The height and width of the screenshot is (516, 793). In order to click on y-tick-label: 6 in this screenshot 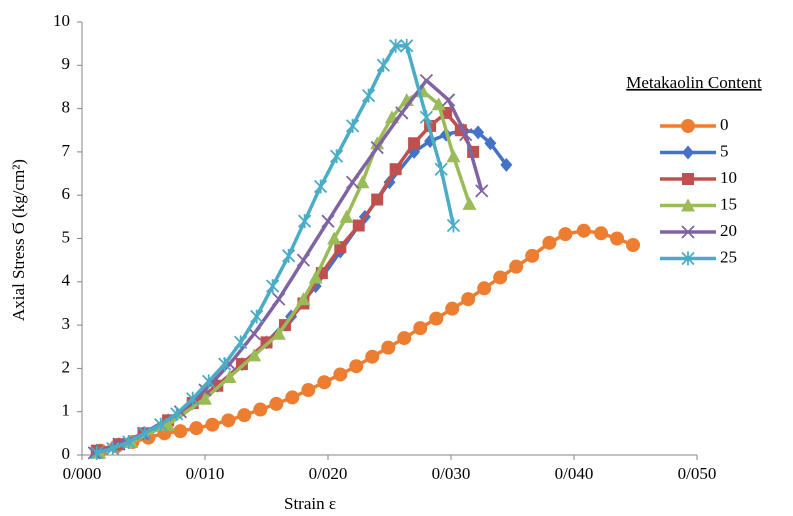, I will do `click(66, 193)`.